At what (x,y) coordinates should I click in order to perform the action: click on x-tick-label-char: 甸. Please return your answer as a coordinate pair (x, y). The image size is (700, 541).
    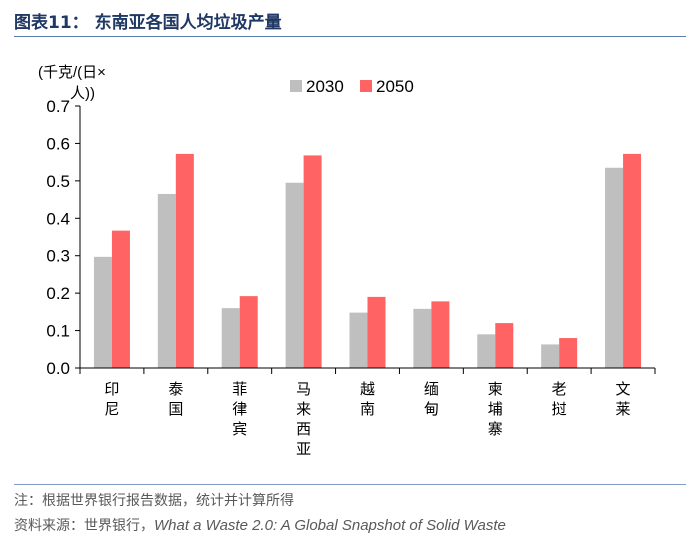
    Looking at the image, I should click on (431, 409).